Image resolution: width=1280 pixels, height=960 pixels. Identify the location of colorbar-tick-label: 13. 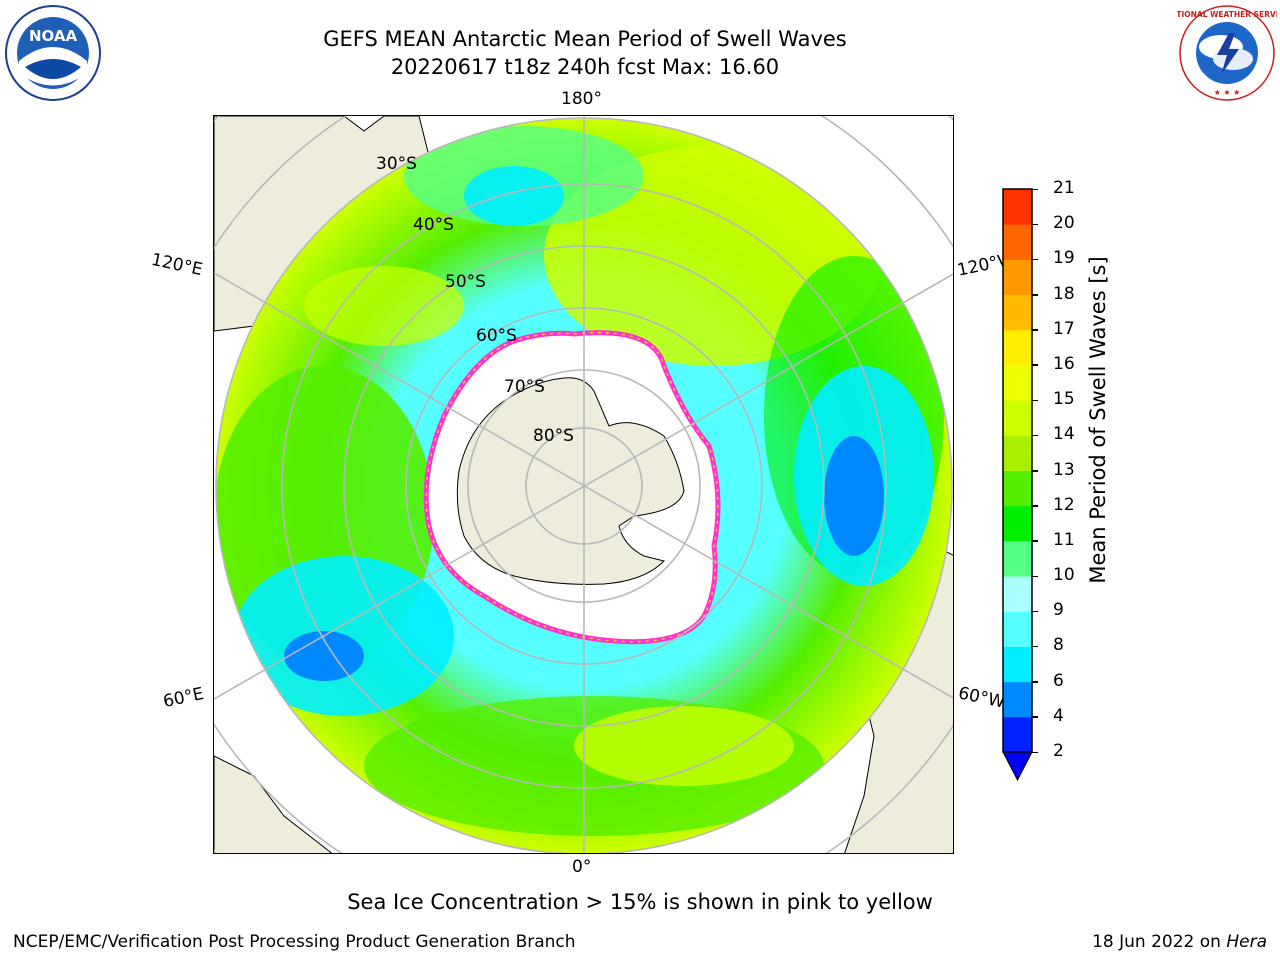
(1064, 469).